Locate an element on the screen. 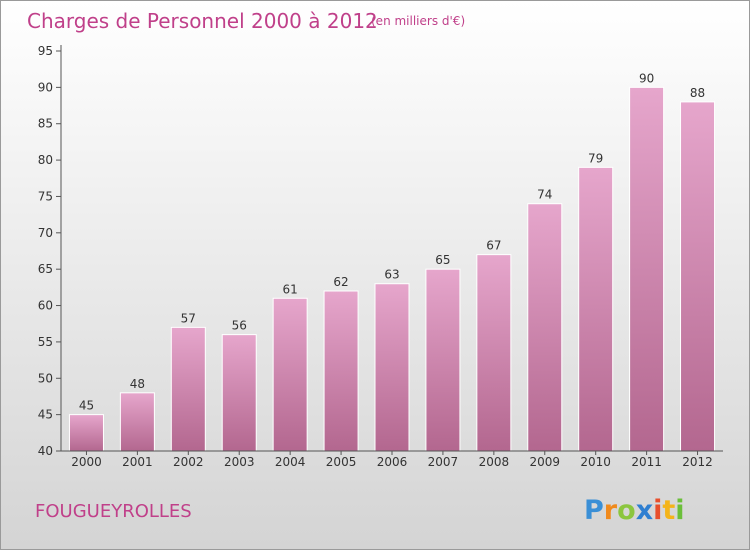 This screenshot has width=750, height=550. x-tick-label-2011: 2011 is located at coordinates (646, 462).